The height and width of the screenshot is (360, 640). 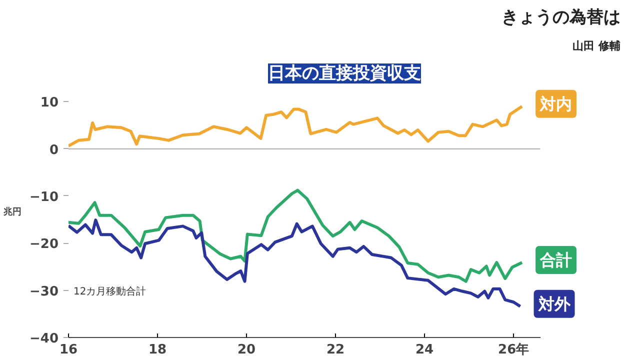 I want to click on x-tick-label: 16, so click(x=68, y=350).